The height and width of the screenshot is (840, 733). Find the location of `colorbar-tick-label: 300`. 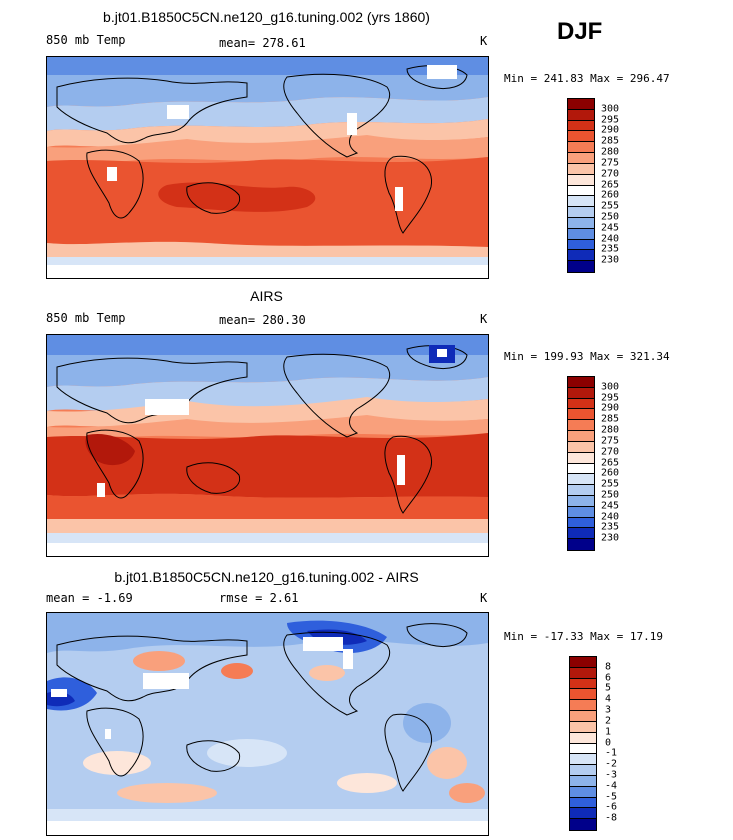

colorbar-tick-label: 300 is located at coordinates (610, 387).